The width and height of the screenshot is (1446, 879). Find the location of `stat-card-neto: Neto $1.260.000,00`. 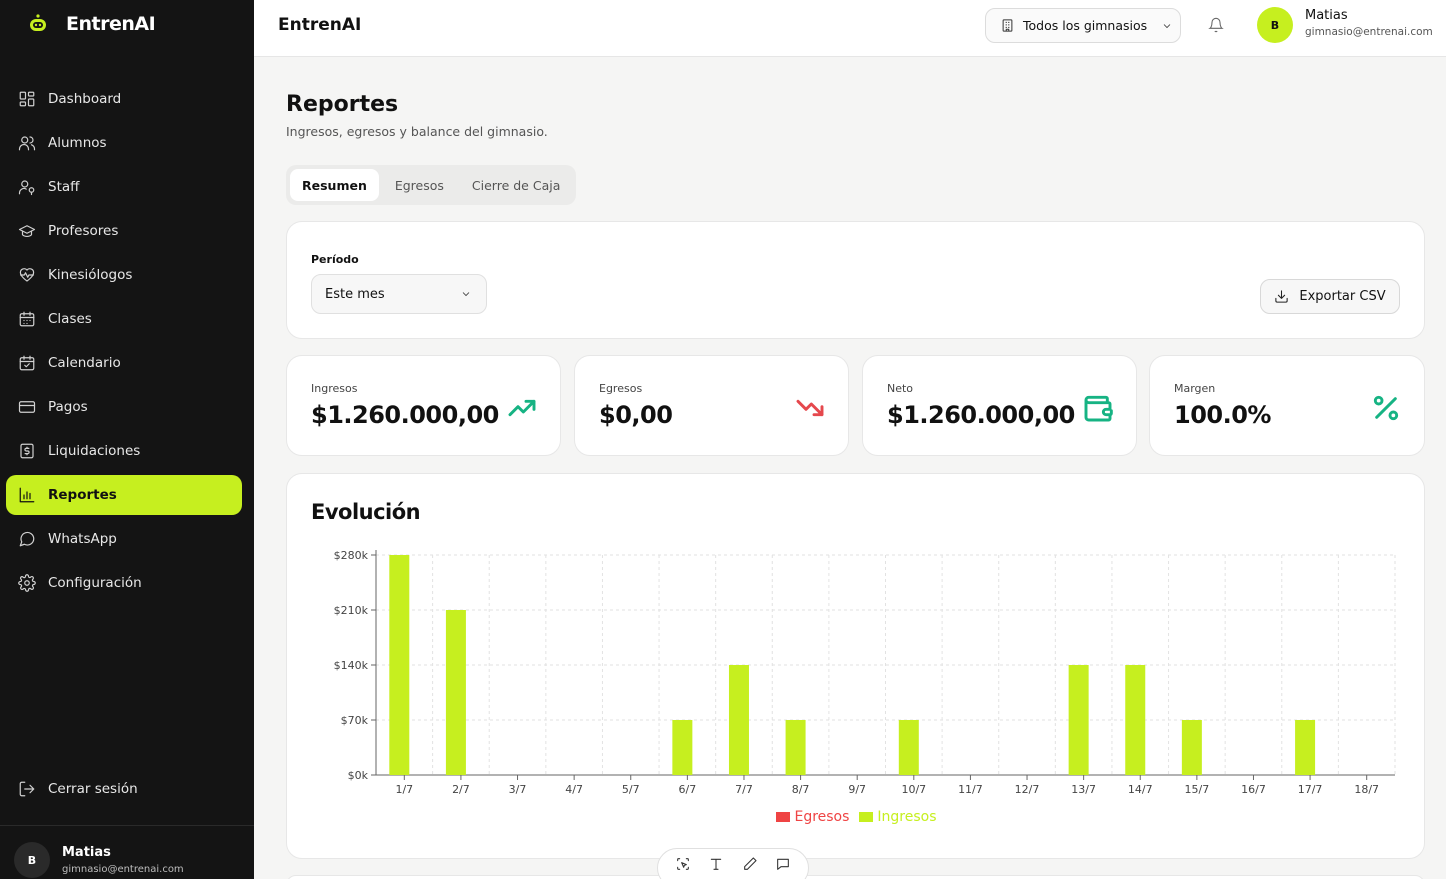

stat-card-neto: Neto $1.260.000,00 is located at coordinates (999, 405).